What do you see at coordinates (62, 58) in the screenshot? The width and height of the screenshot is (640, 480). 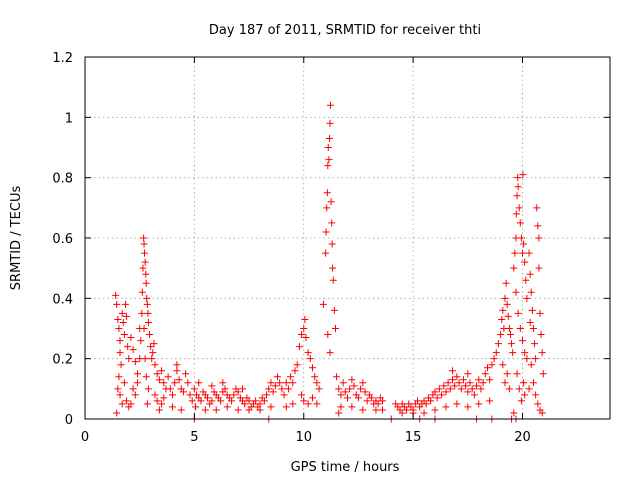 I see `y-tick-label: 1.2` at bounding box center [62, 58].